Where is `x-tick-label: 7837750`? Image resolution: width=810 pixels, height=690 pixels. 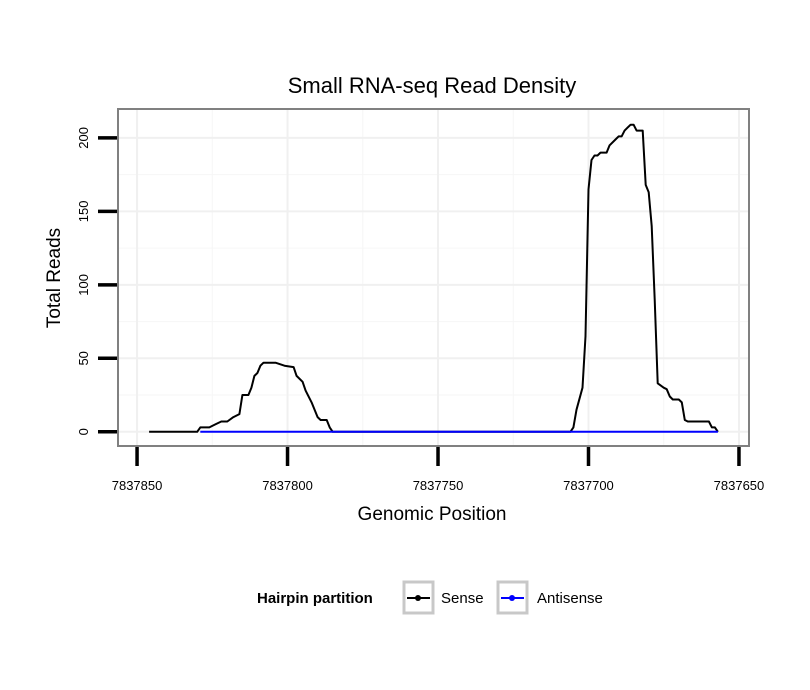 x-tick-label: 7837750 is located at coordinates (438, 485).